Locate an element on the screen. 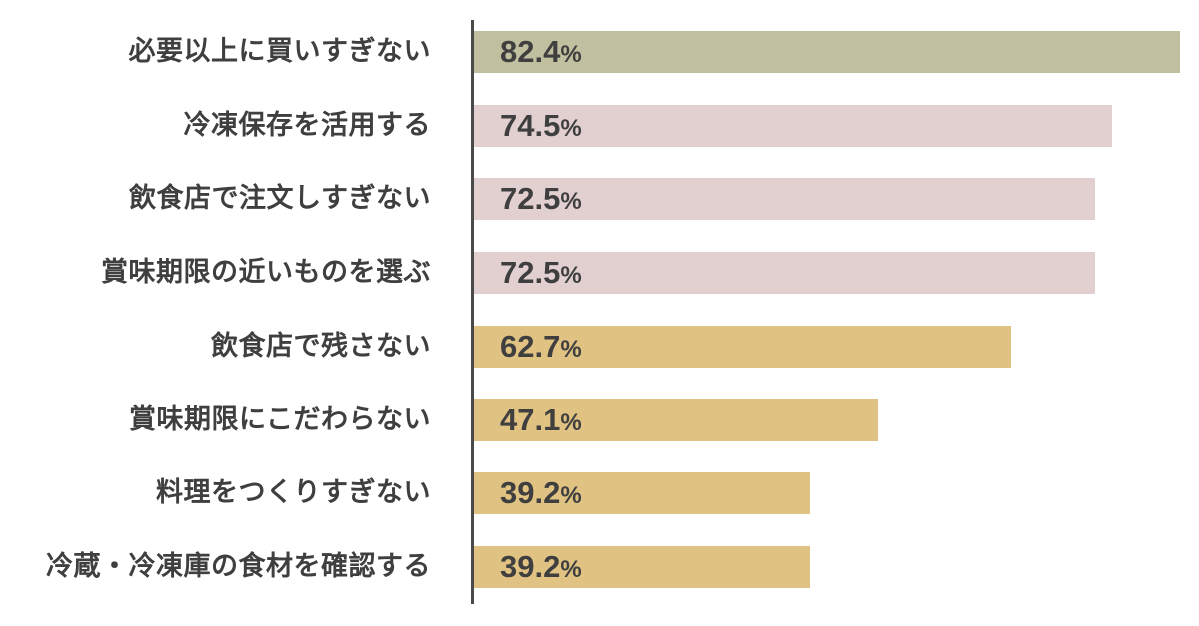  category-label: 料理をつくりすぎない is located at coordinates (293, 492).